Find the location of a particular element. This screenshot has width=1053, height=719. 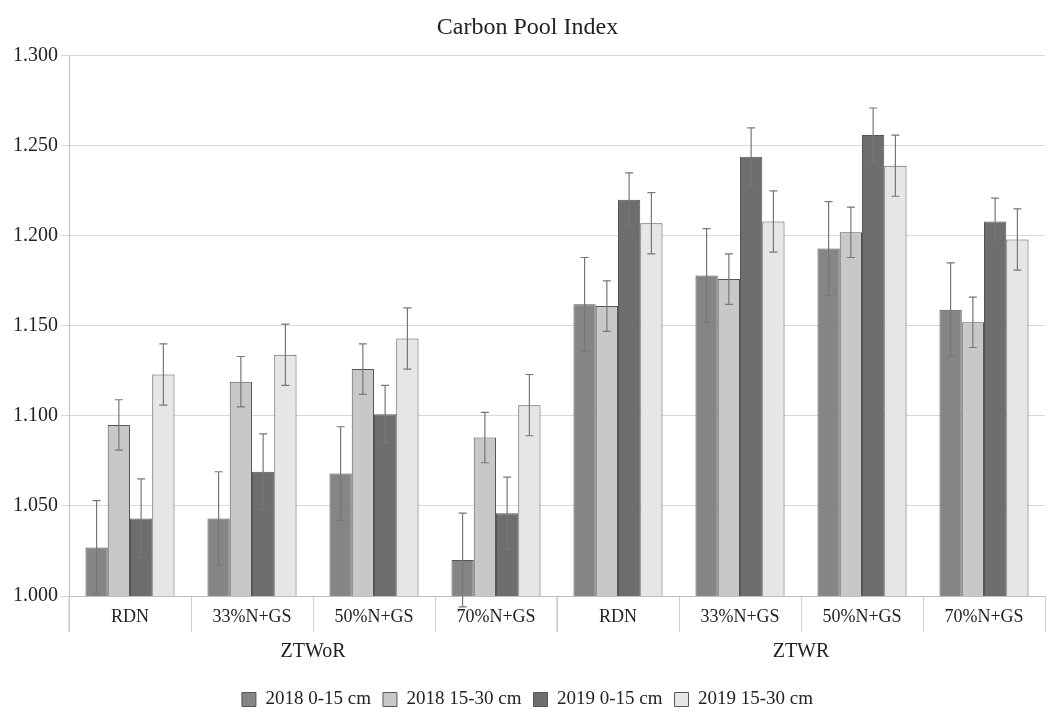

text: ZTWR is located at coordinates (801, 650).